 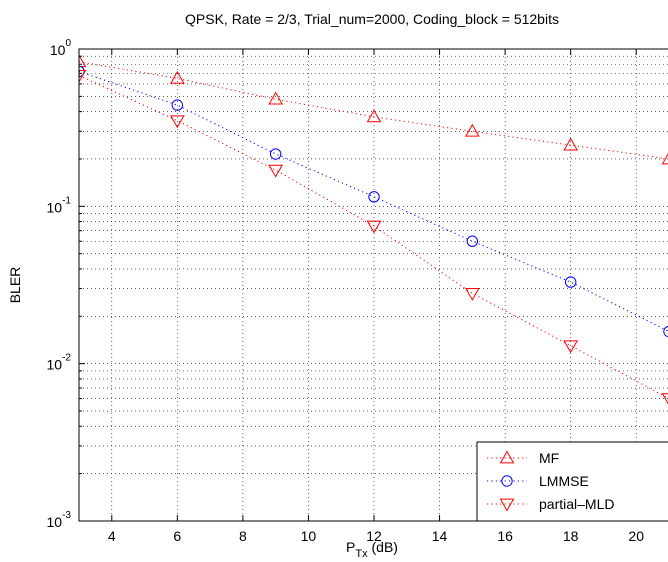 What do you see at coordinates (549, 458) in the screenshot?
I see `legend-label: MF` at bounding box center [549, 458].